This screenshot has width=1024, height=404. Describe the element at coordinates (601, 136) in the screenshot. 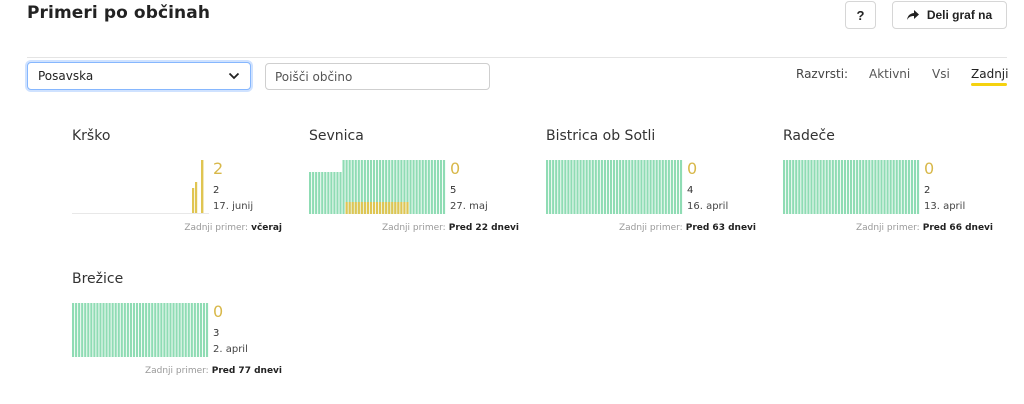

I see `municipality-name: Bistrica ob Sotli` at that location.